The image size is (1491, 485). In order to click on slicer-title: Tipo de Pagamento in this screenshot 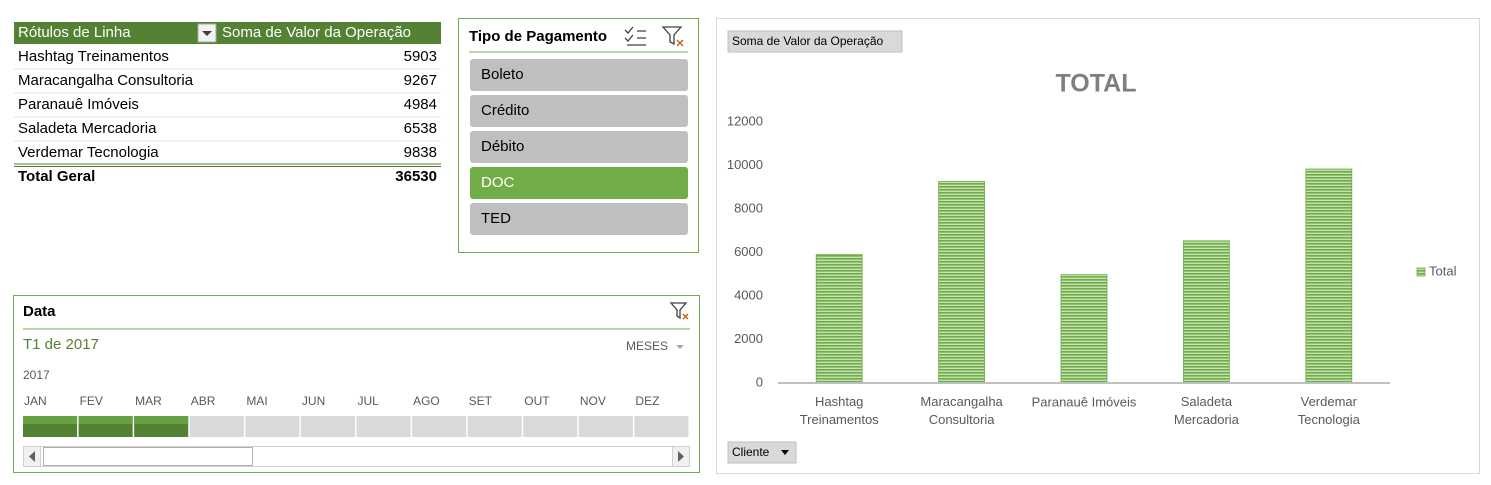, I will do `click(538, 36)`.